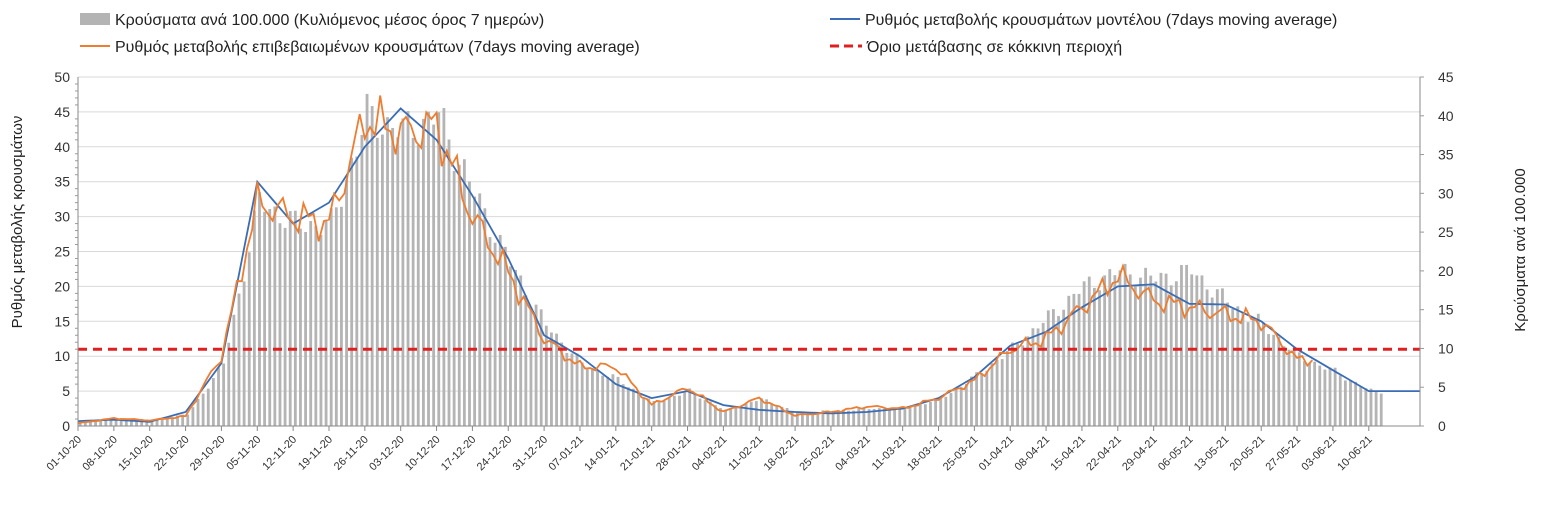 The image size is (1543, 506). What do you see at coordinates (710, 454) in the screenshot?
I see `x-tick-label-18: 04-02-21` at bounding box center [710, 454].